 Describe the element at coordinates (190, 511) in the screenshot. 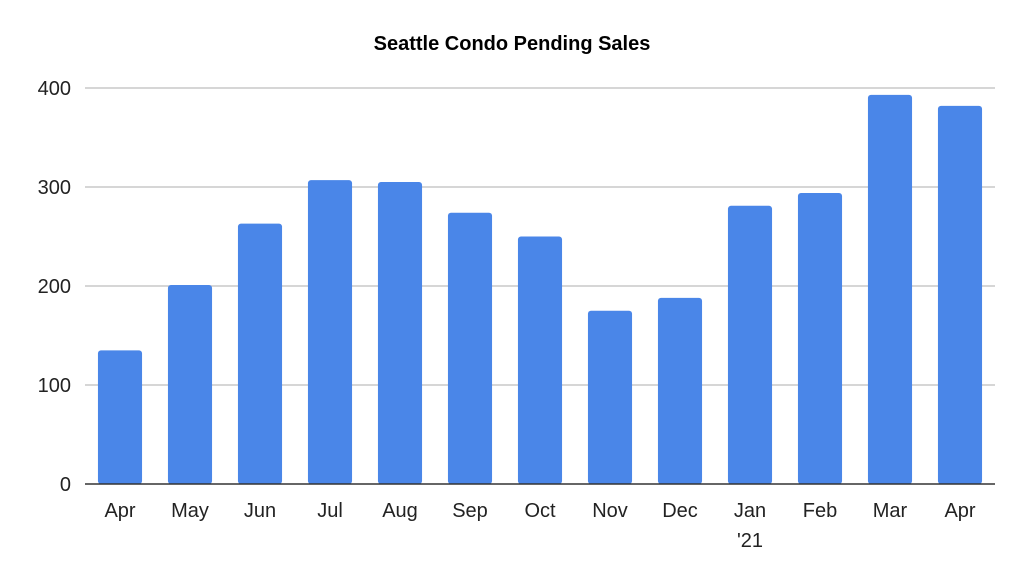

I see `x-tick-label: May` at that location.